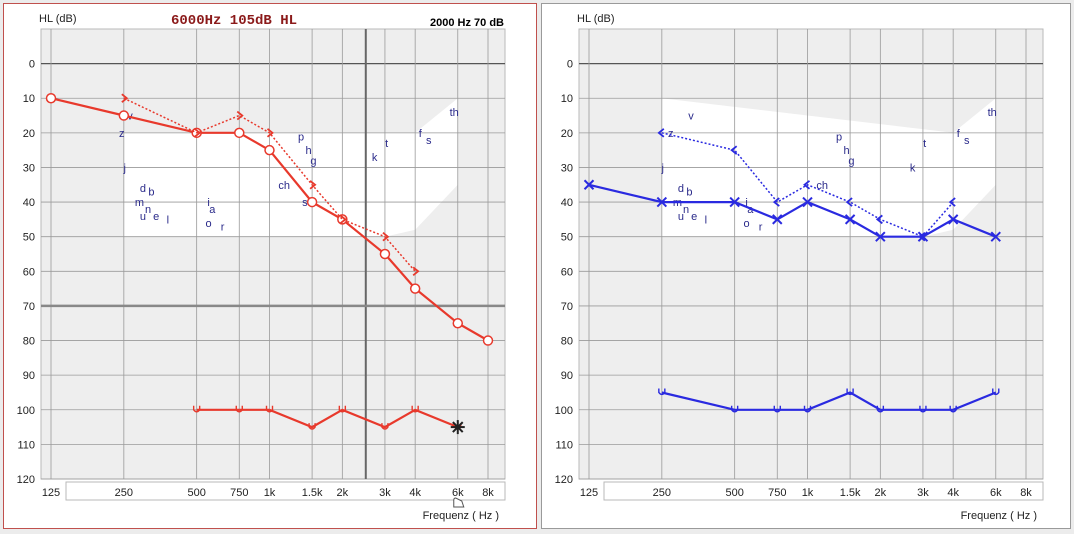 The height and width of the screenshot is (534, 1074). What do you see at coordinates (564, 411) in the screenshot?
I see `y-tick-label: 100` at bounding box center [564, 411].